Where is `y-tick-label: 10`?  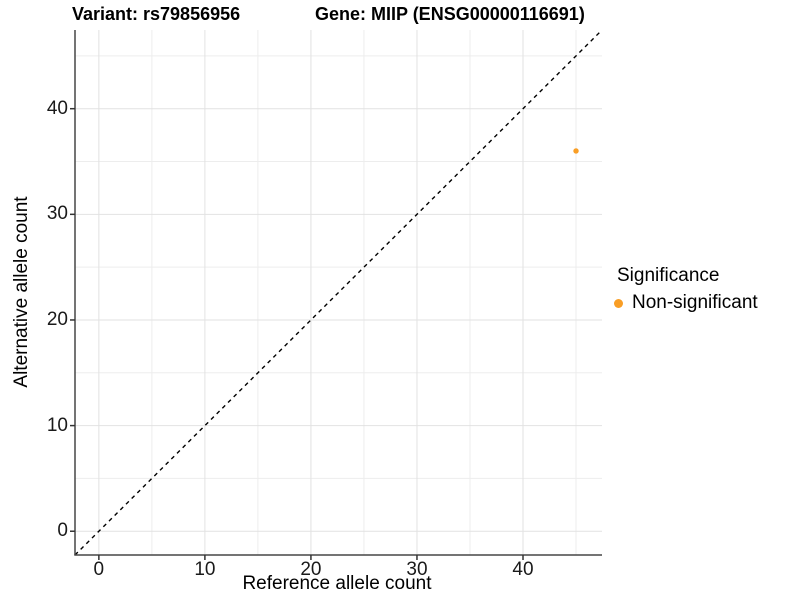
y-tick-label: 10 is located at coordinates (57, 425).